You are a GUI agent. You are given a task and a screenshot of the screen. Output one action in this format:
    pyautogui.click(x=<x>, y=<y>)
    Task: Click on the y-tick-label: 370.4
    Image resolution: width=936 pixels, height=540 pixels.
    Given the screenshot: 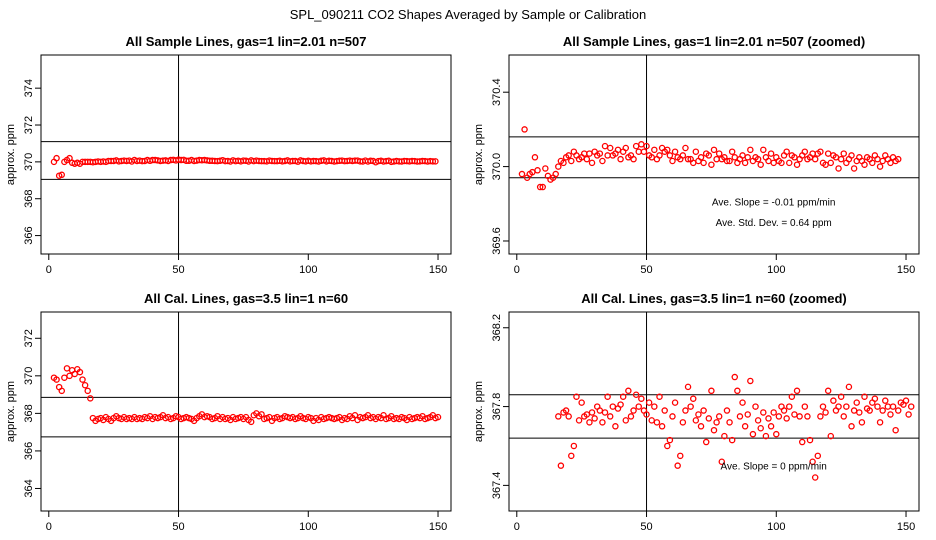 What is the action you would take?
    pyautogui.click(x=497, y=92)
    